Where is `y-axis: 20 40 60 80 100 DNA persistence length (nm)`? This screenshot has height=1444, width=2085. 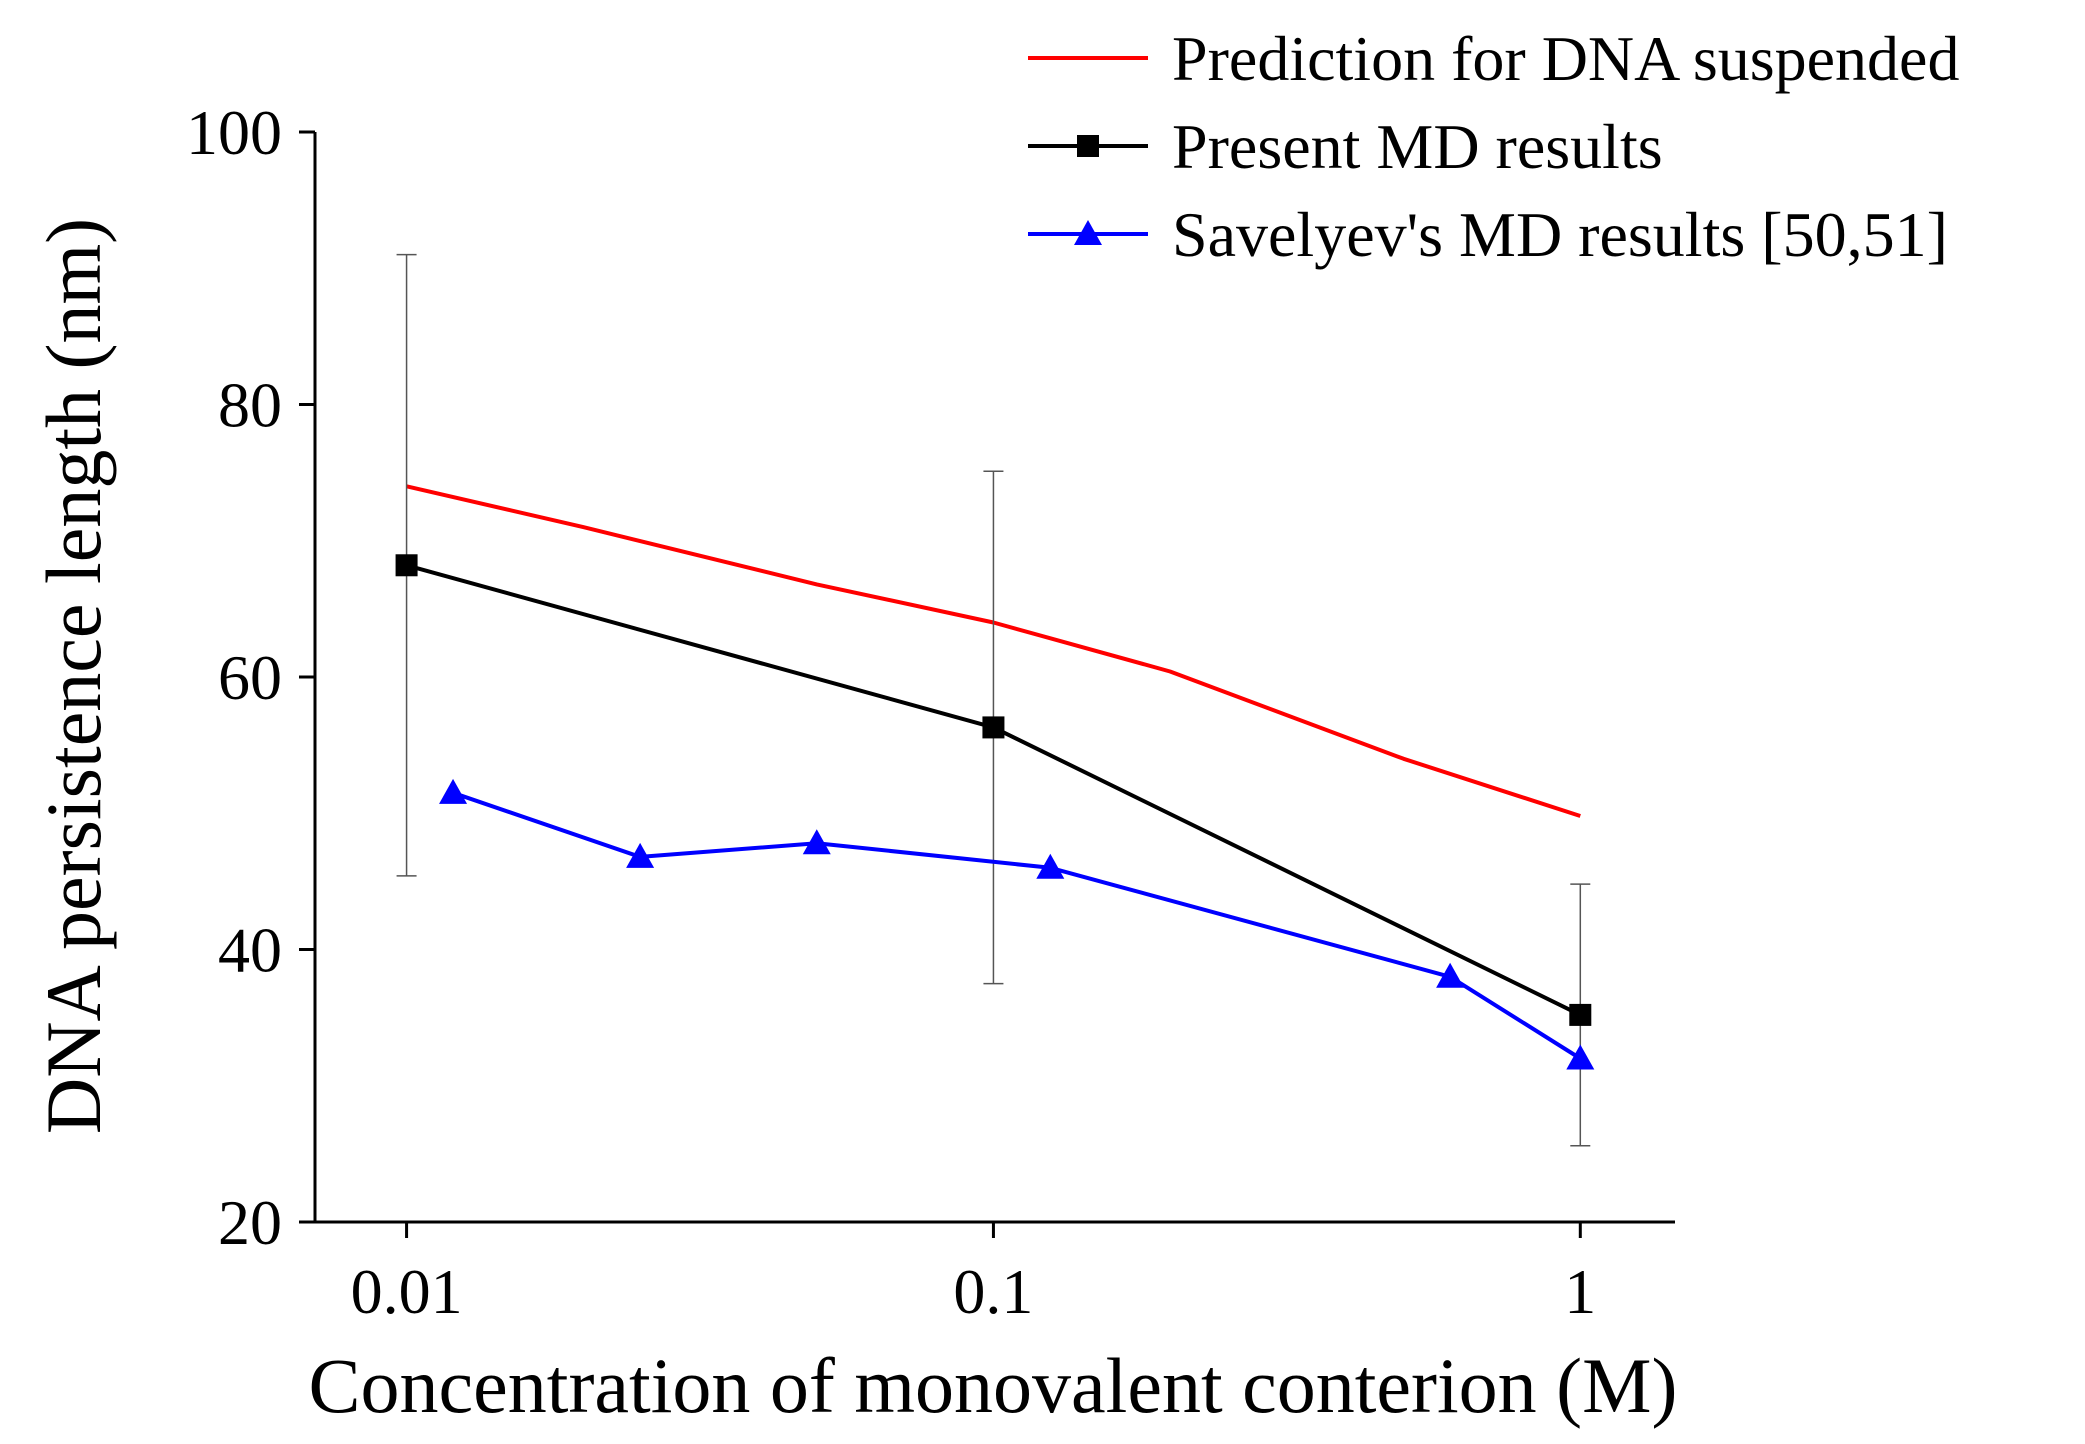
y-axis: 20 40 60 80 100 DNA persistence length (nm) is located at coordinates (173, 677).